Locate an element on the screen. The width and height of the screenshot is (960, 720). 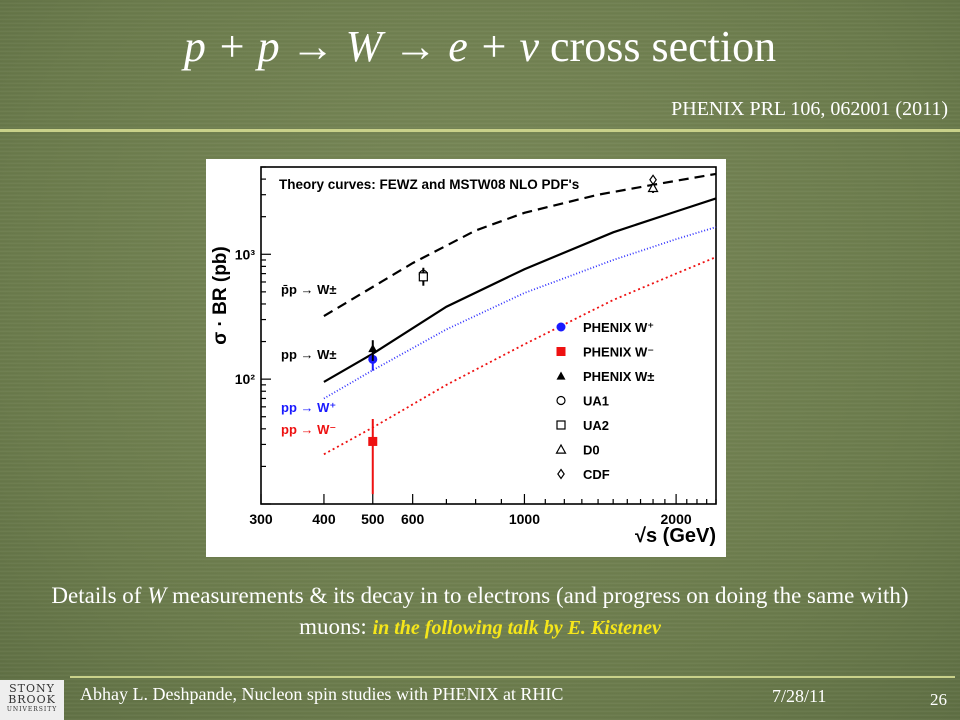
curve-label: pp → W± is located at coordinates (309, 354).